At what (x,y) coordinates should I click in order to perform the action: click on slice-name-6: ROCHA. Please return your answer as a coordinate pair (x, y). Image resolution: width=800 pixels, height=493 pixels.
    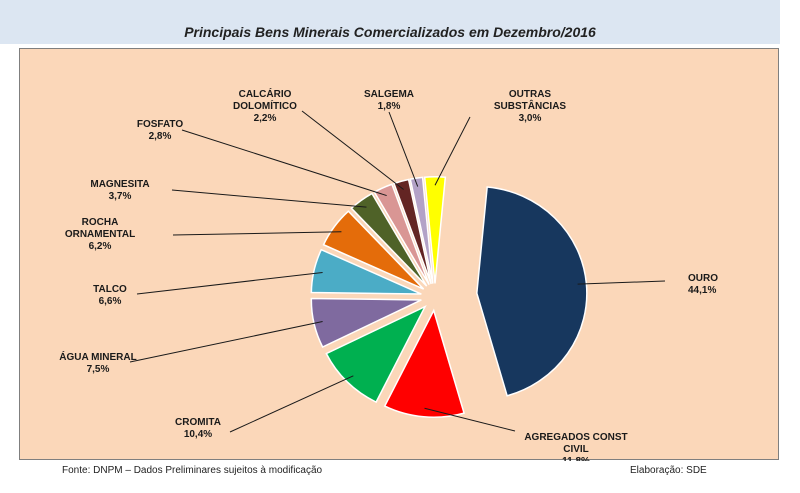
    Looking at the image, I should click on (100, 222).